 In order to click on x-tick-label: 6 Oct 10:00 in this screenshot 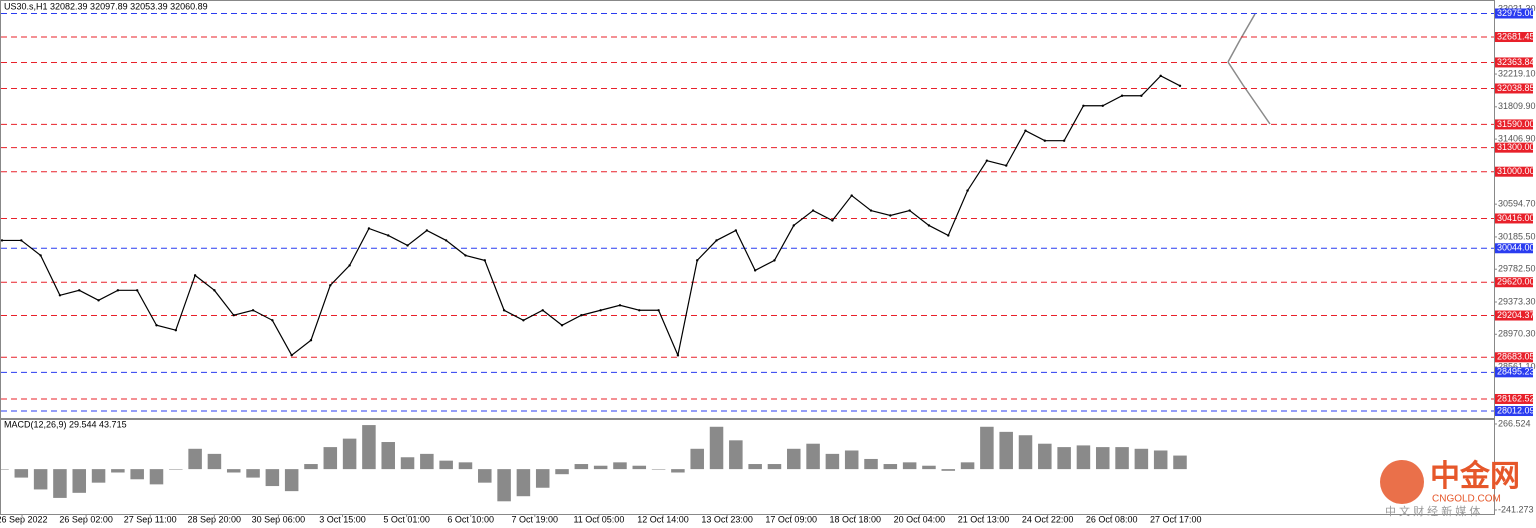, I will do `click(470, 519)`.